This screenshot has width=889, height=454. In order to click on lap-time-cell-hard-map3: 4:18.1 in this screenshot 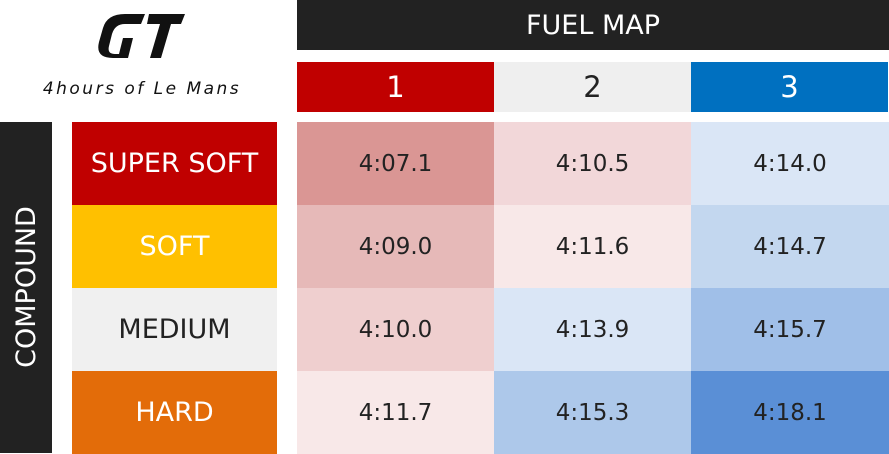, I will do `click(790, 412)`.